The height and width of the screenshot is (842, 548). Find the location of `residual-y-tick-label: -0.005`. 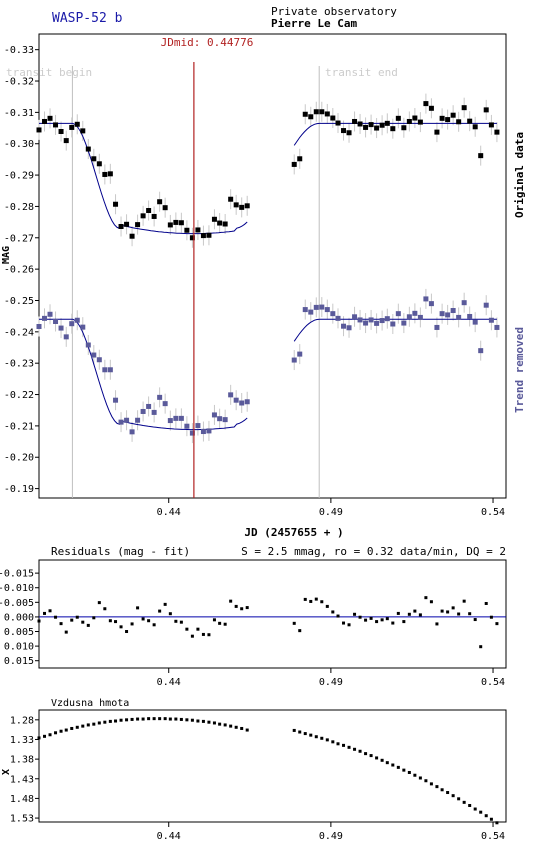

residual-y-tick-label: -0.005 is located at coordinates (17, 603).